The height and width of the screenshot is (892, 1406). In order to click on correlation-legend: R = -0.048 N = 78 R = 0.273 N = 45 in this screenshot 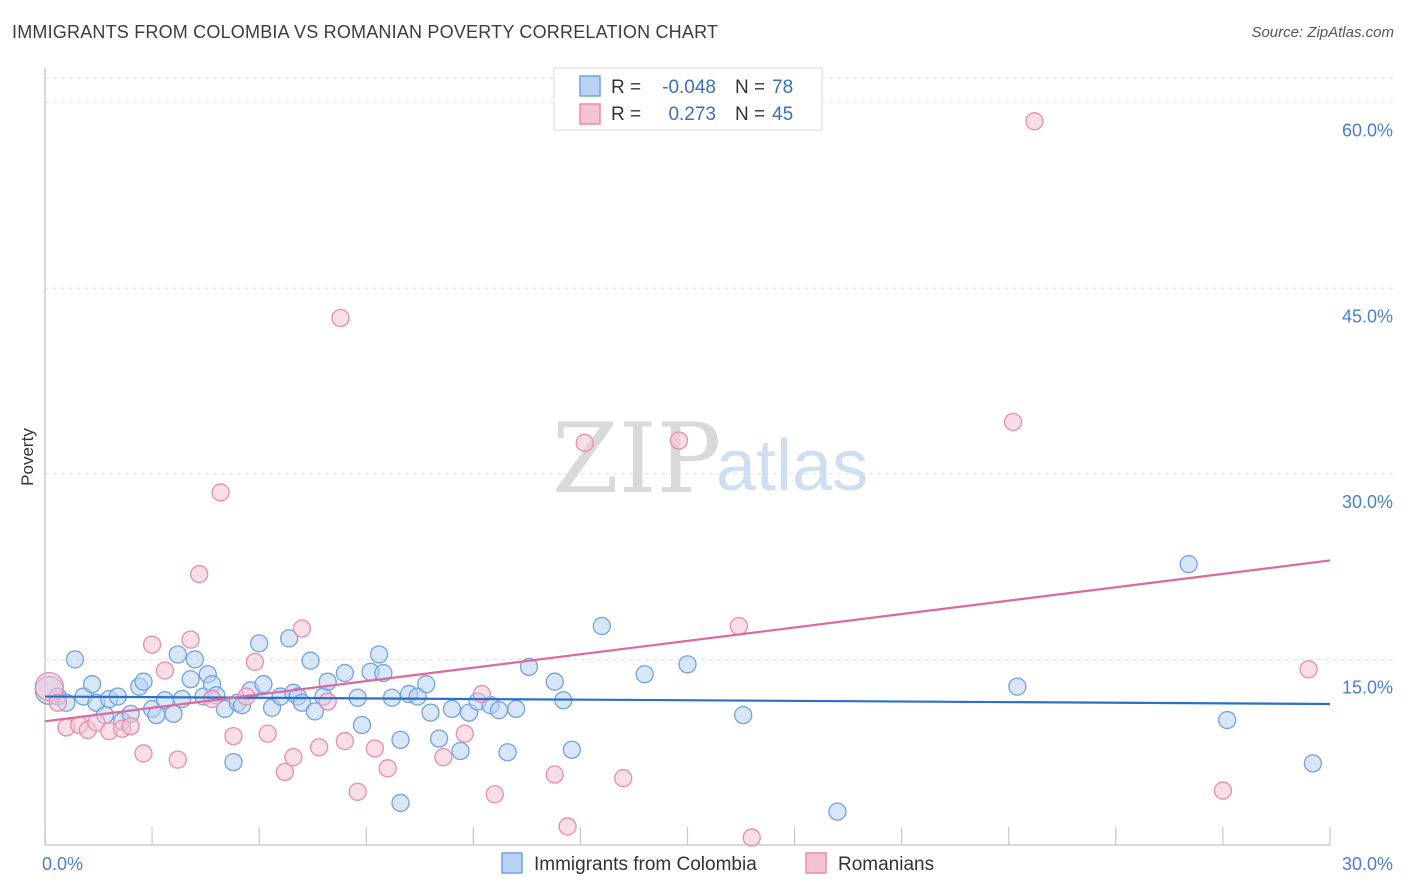, I will do `click(688, 99)`.